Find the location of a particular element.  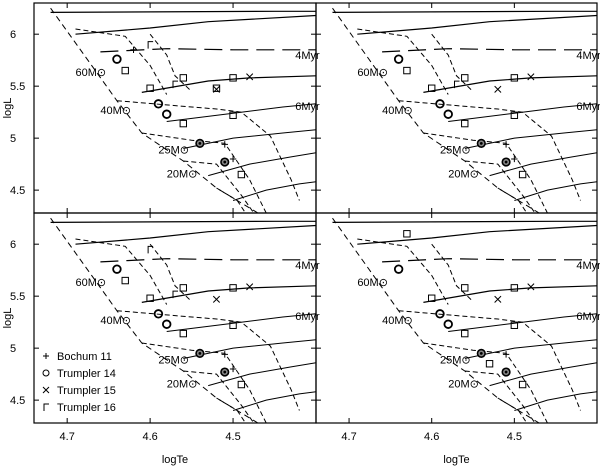

legend-entry: Trumpler 16 is located at coordinates (79, 408).